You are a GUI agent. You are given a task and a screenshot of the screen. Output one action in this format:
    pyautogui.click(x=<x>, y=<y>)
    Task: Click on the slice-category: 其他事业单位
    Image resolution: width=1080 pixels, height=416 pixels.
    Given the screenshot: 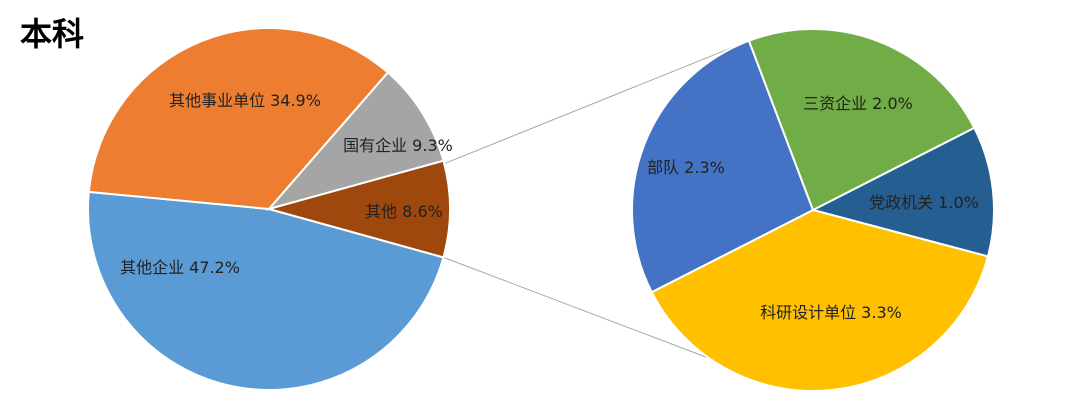 What is the action you would take?
    pyautogui.click(x=217, y=100)
    